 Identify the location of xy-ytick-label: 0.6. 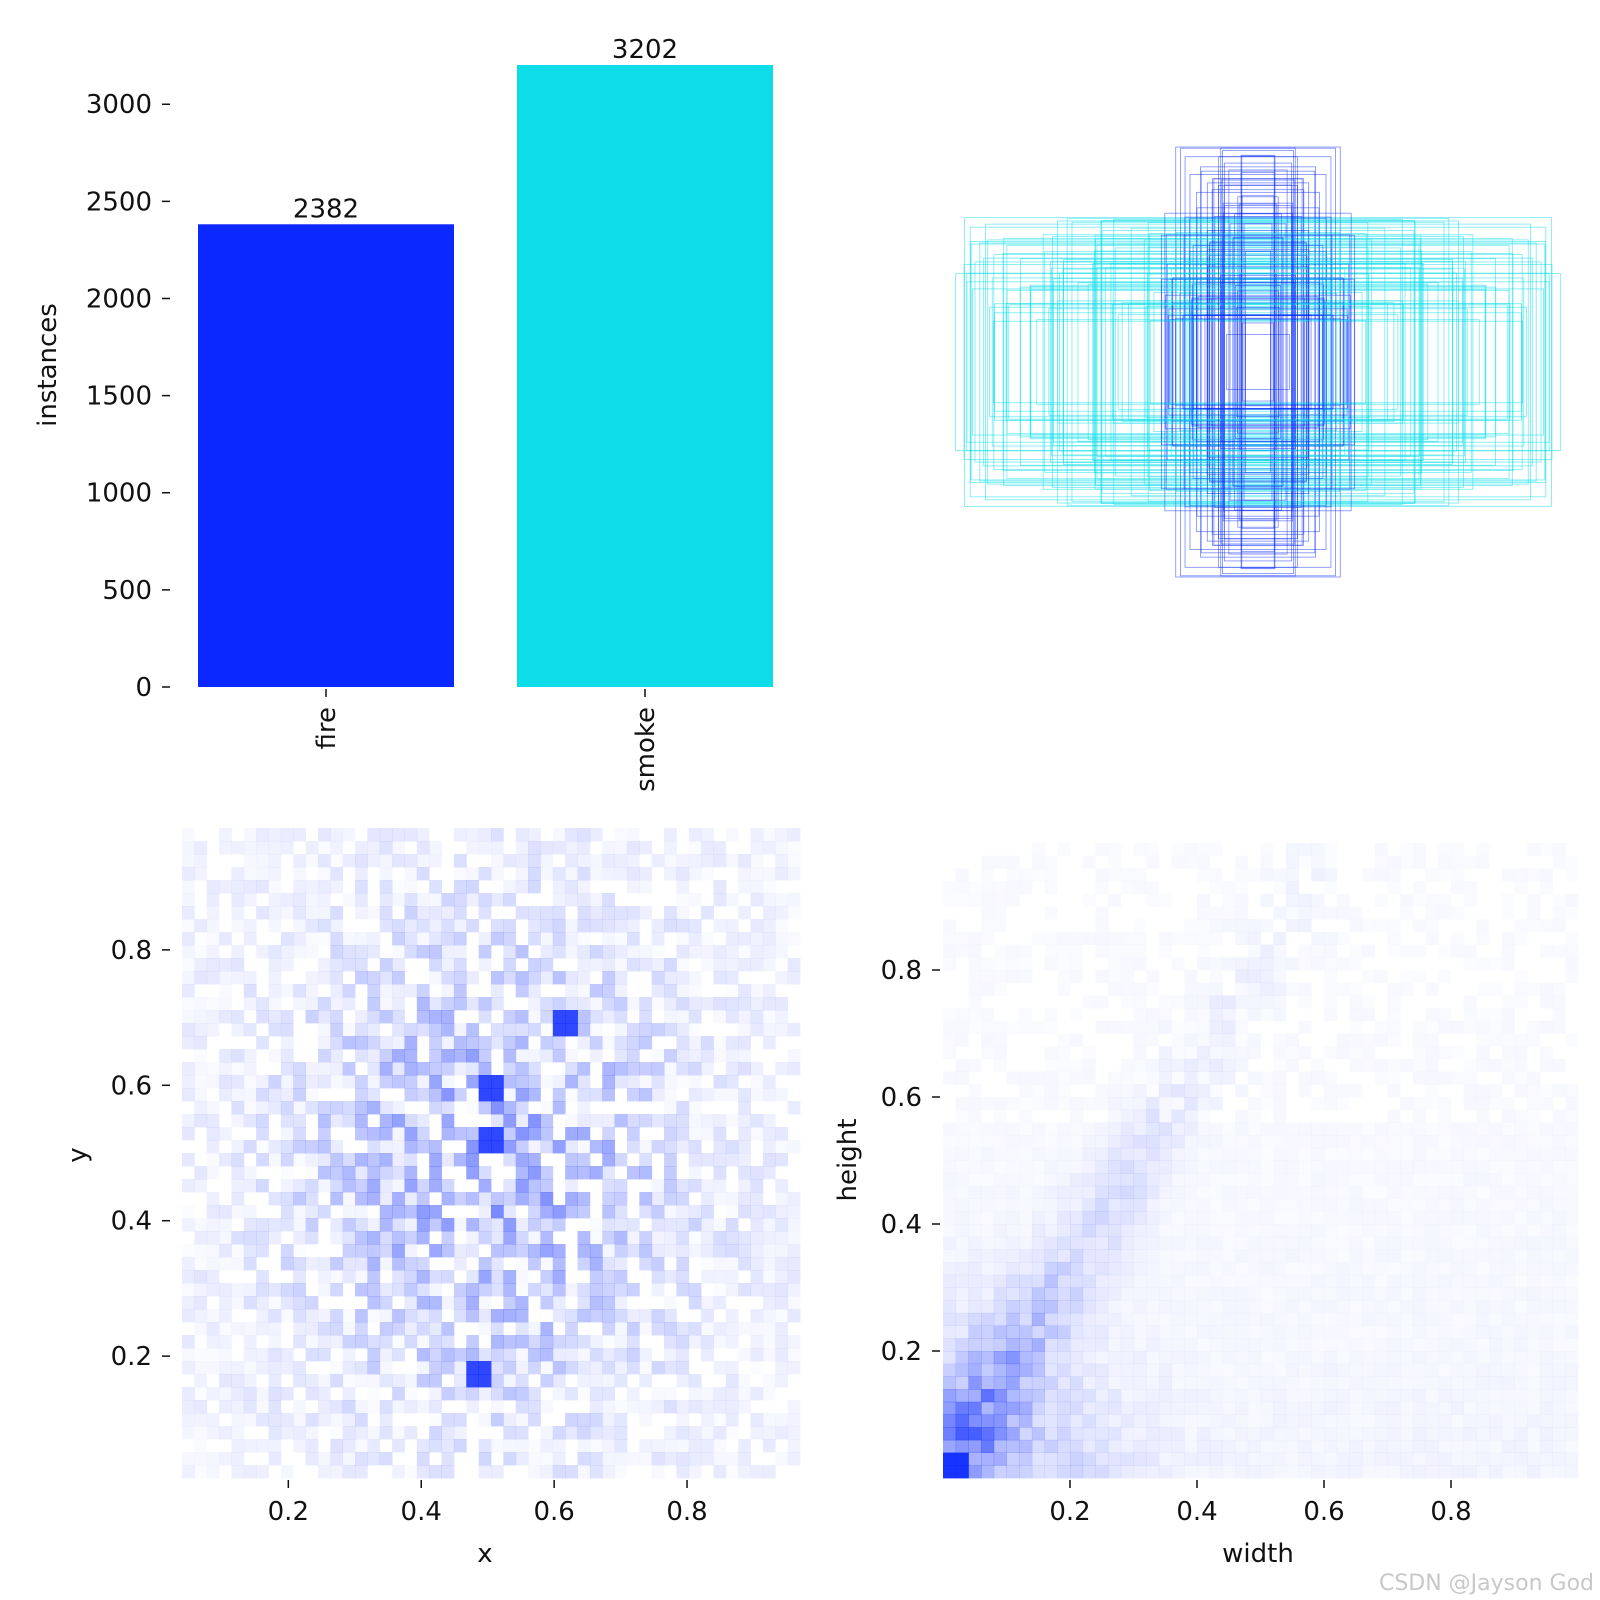
(131, 1086).